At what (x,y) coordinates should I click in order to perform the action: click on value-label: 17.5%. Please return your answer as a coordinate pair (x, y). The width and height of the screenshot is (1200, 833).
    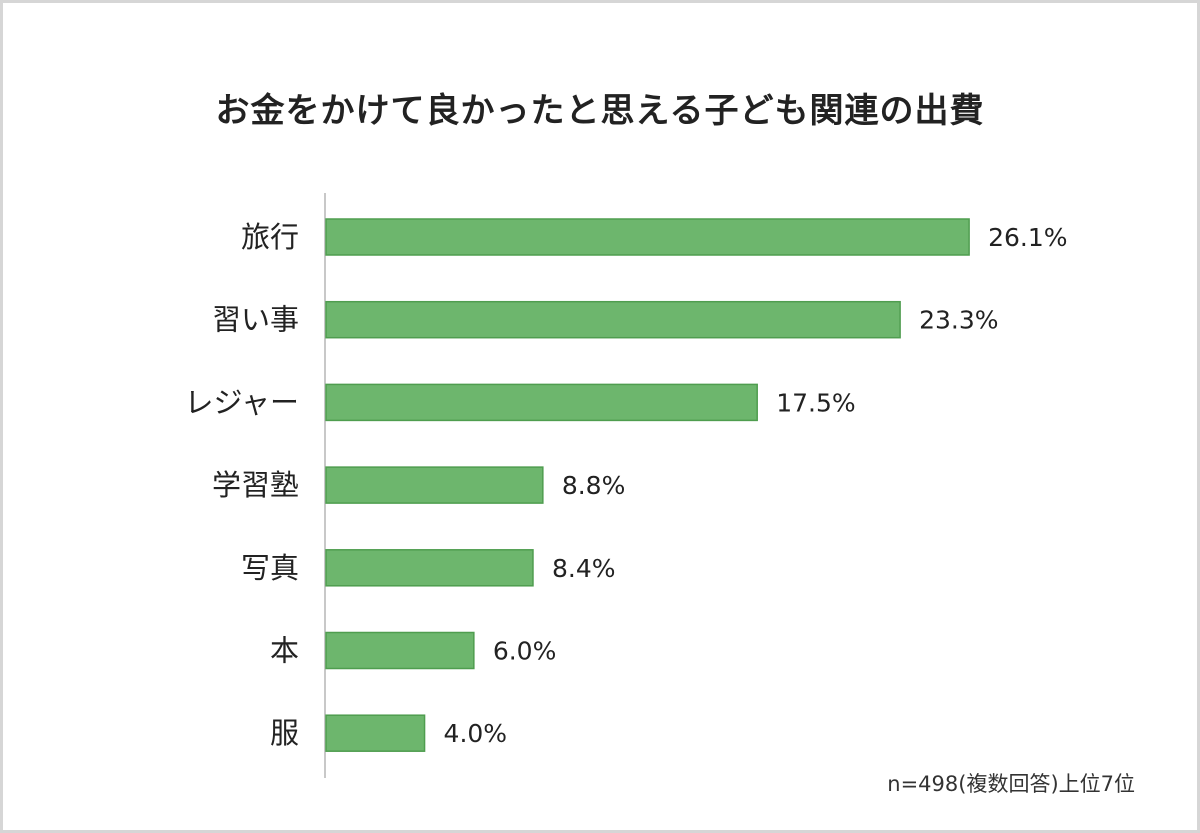
    Looking at the image, I should click on (815, 402).